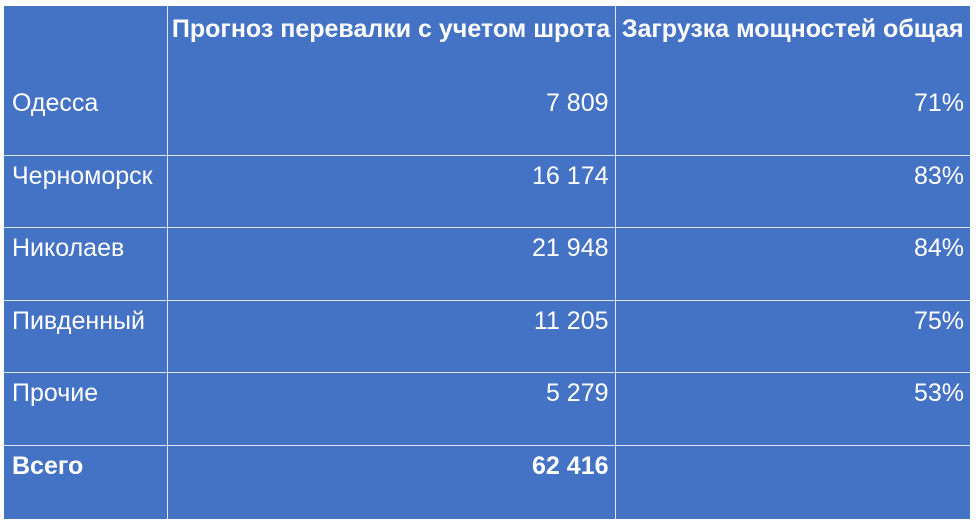 The width and height of the screenshot is (976, 524). What do you see at coordinates (792, 481) in the screenshot?
I see `total-load` at bounding box center [792, 481].